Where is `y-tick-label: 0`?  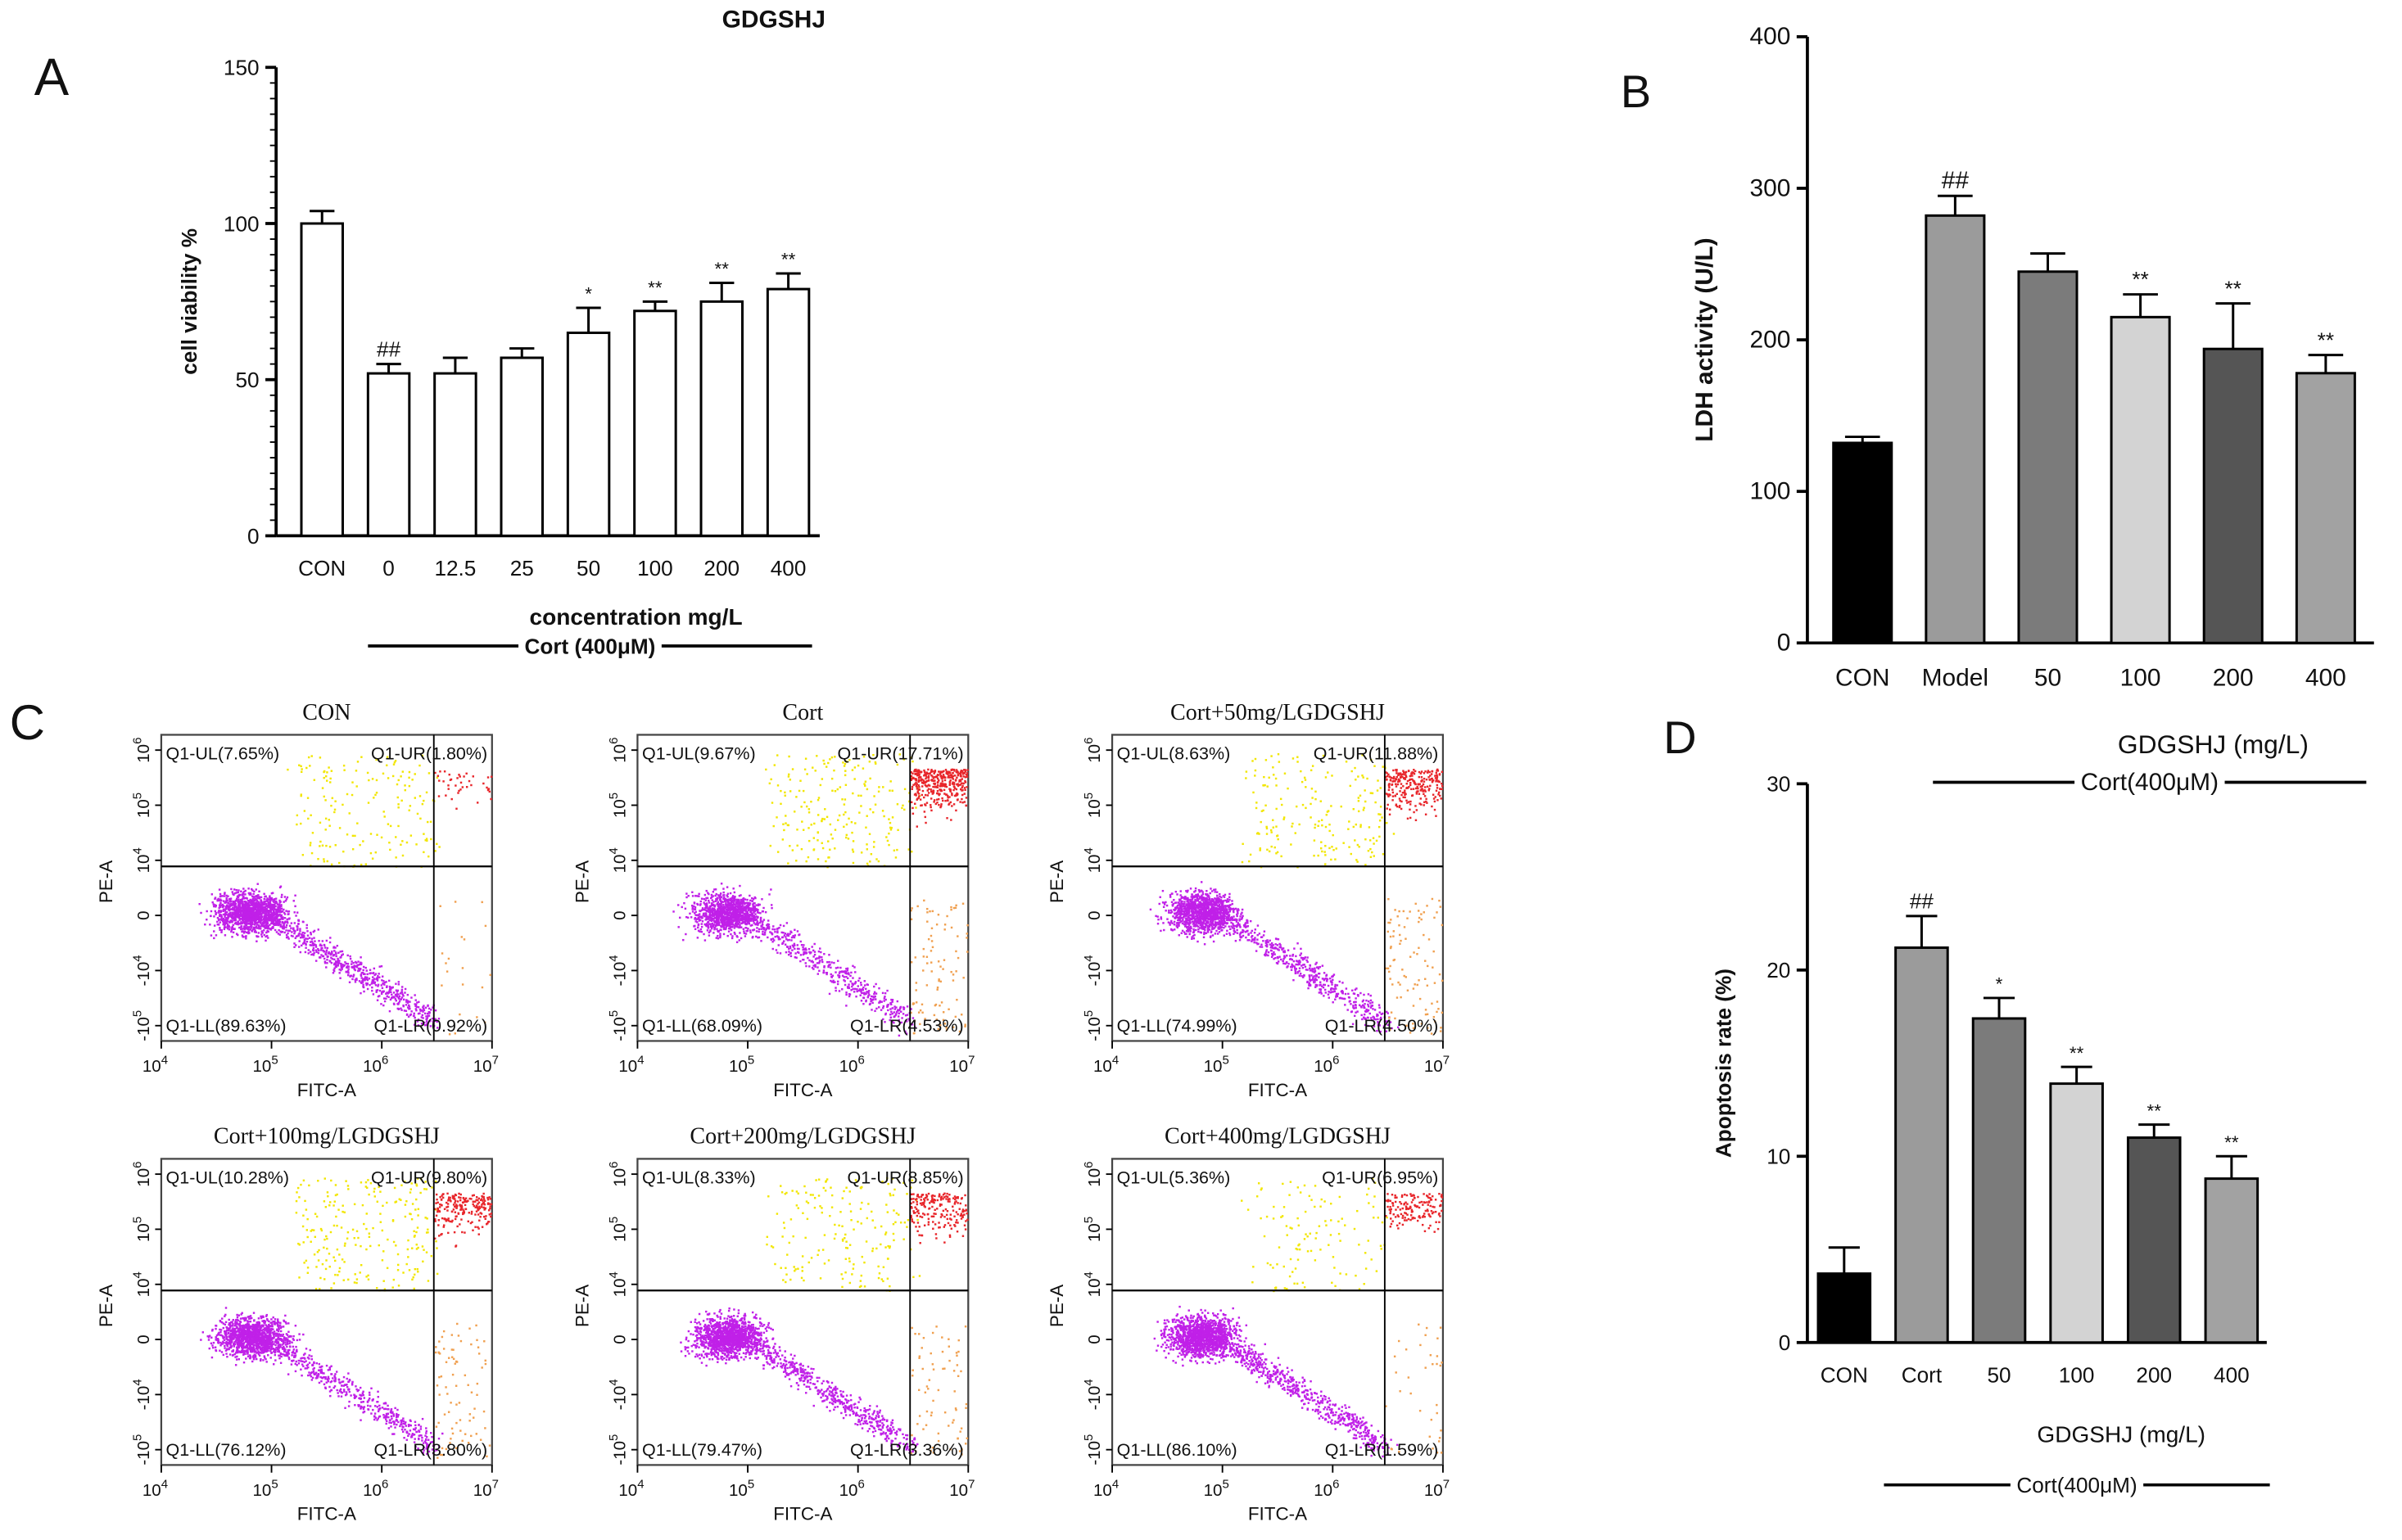
y-tick-label: 0 is located at coordinates (1784, 643).